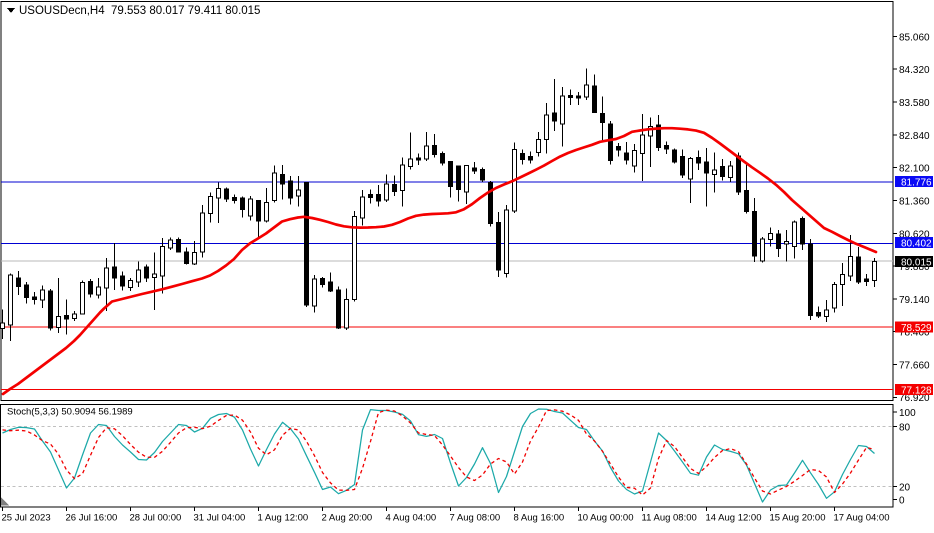 The image size is (934, 533). Describe the element at coordinates (914, 37) in the screenshot. I see `svg-text: 85.060` at that location.